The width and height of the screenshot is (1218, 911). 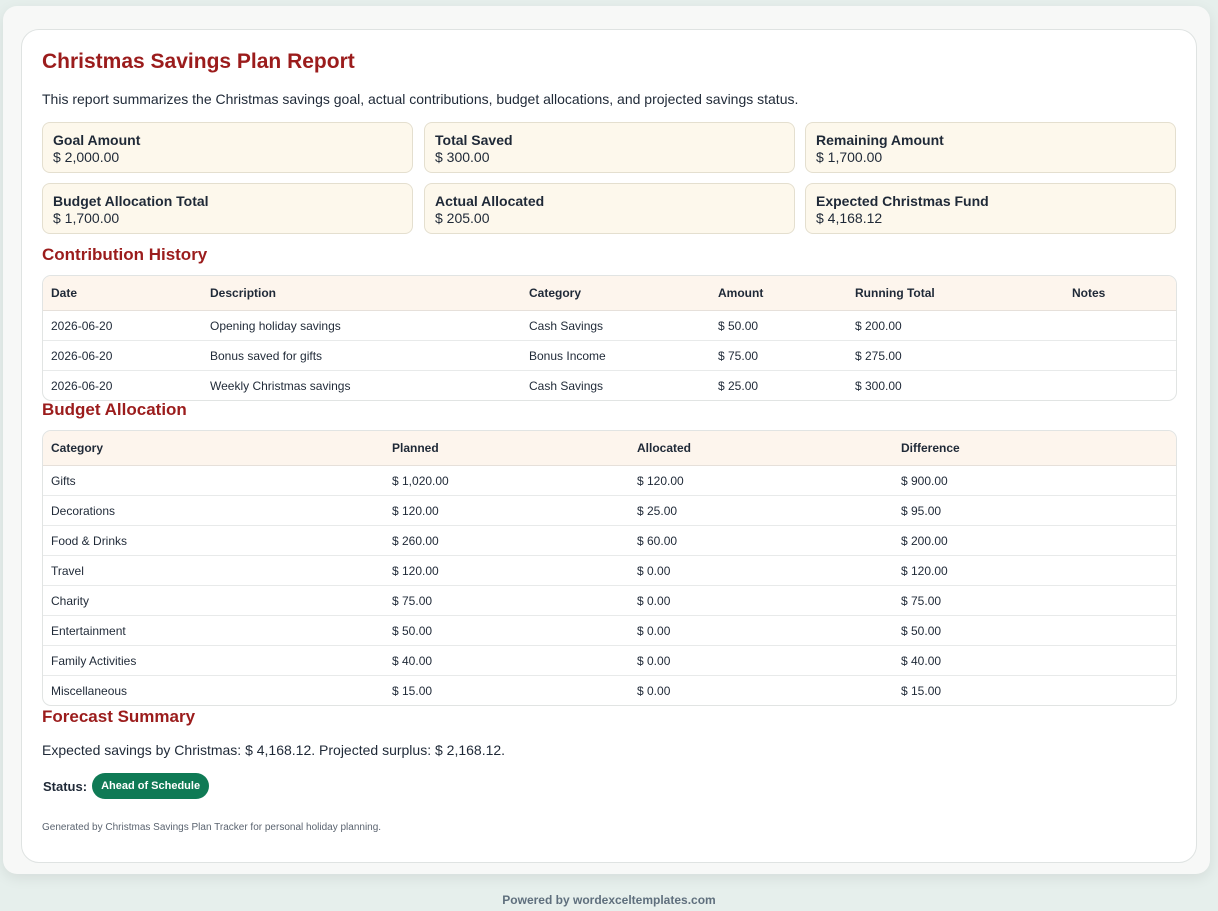 What do you see at coordinates (1034, 660) in the screenshot?
I see `cell-difference: $ 40.00` at bounding box center [1034, 660].